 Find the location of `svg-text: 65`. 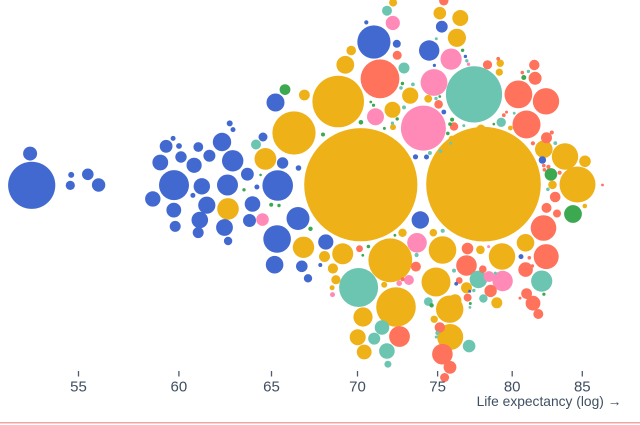

svg-text: 65 is located at coordinates (271, 387).